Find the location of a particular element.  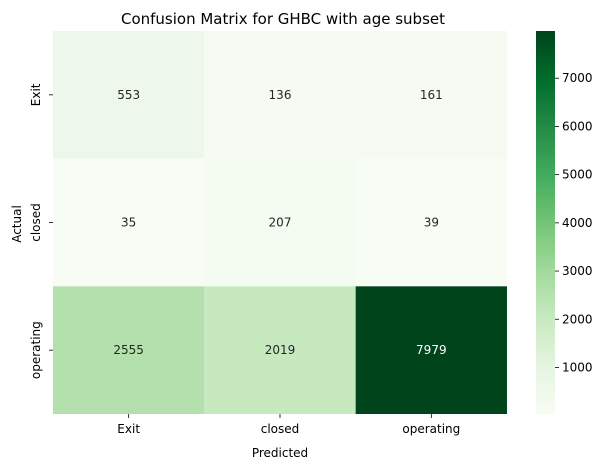

cell-value-label: 35 is located at coordinates (128, 223).